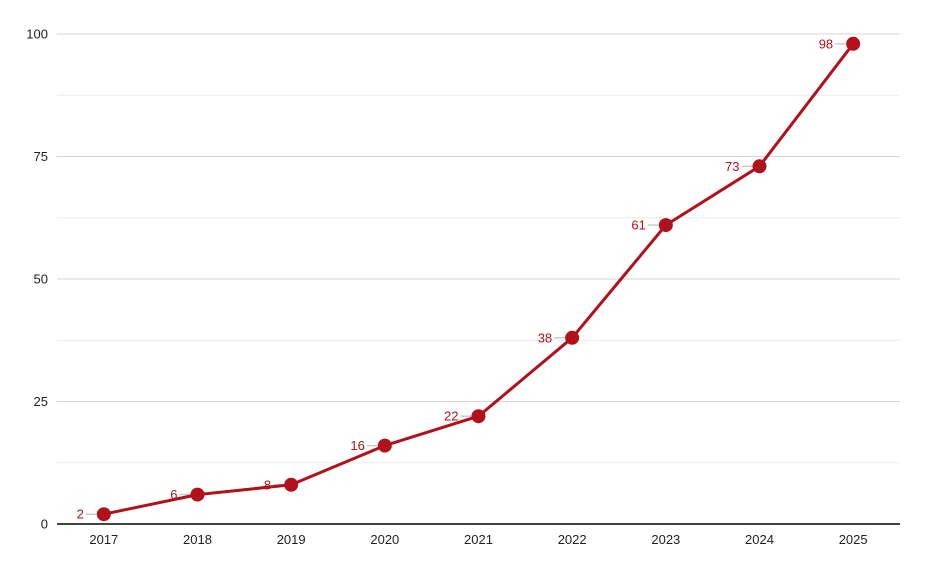 This screenshot has height=576, width=927. I want to click on y-tick-label: 75, so click(41, 156).